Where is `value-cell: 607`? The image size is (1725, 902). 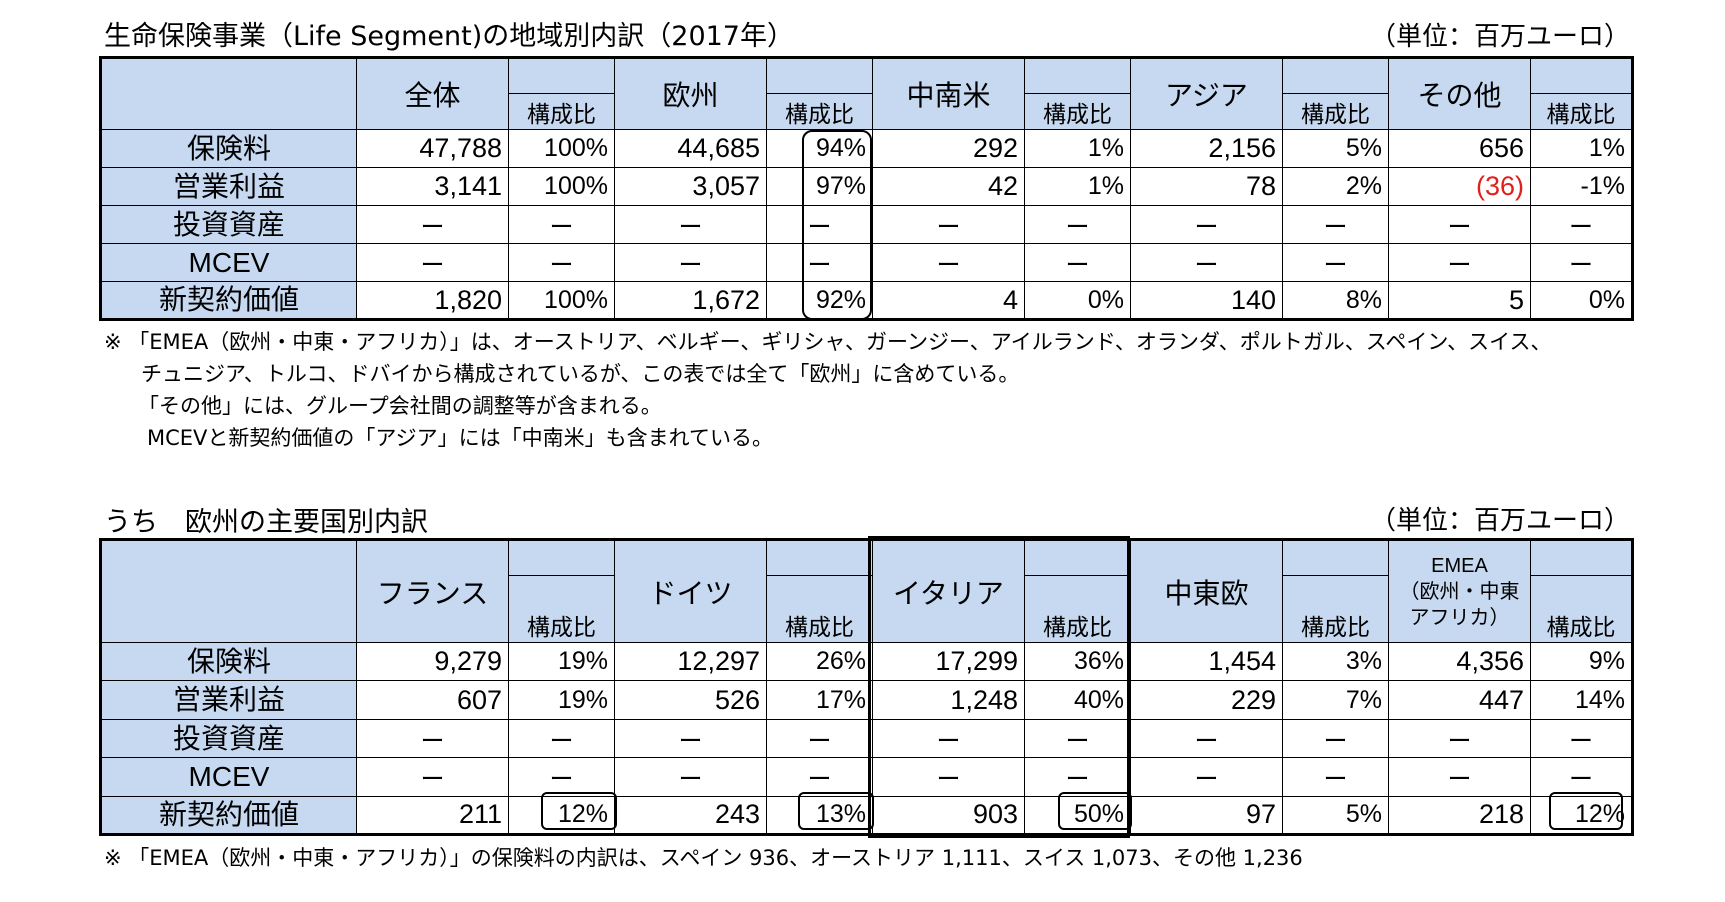 value-cell: 607 is located at coordinates (432, 700).